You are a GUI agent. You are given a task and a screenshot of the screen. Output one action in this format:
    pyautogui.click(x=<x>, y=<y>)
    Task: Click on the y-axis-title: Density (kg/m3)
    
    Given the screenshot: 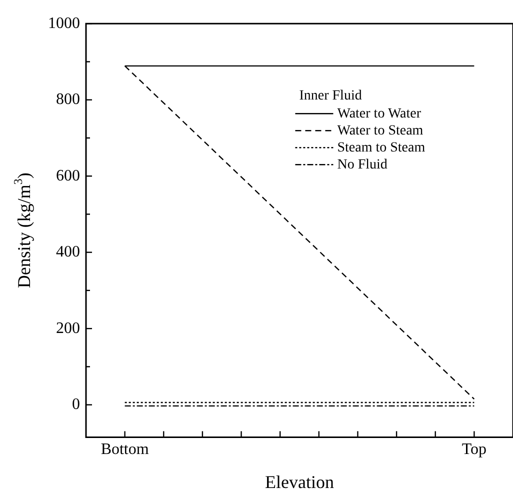 What is the action you would take?
    pyautogui.click(x=22, y=230)
    